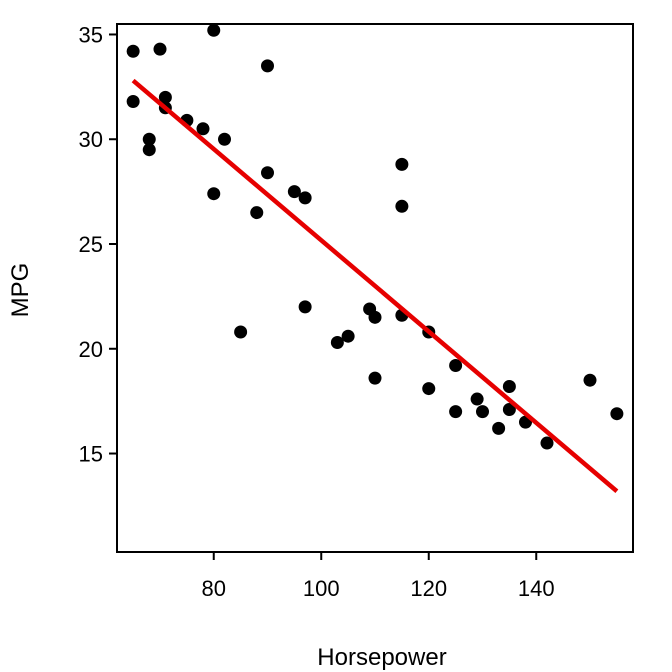  Describe the element at coordinates (20, 290) in the screenshot. I see `y-axis-title: MPG` at that location.